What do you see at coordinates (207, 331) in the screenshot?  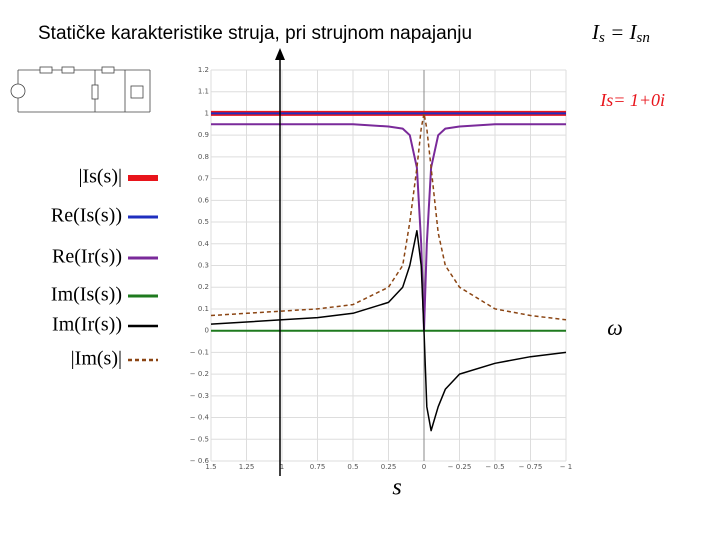 I see `y-tick-label: 0` at bounding box center [207, 331].